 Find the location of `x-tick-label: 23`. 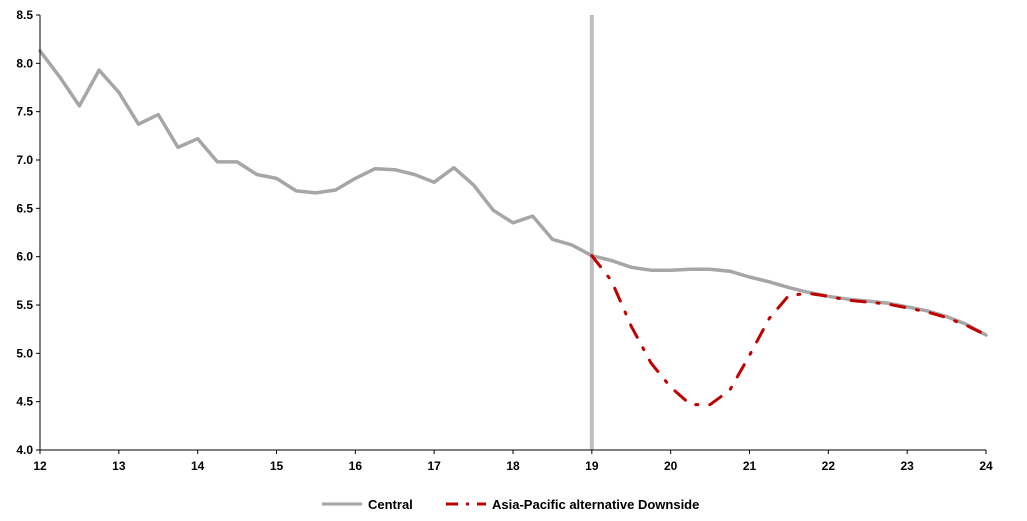

x-tick-label: 23 is located at coordinates (907, 466).